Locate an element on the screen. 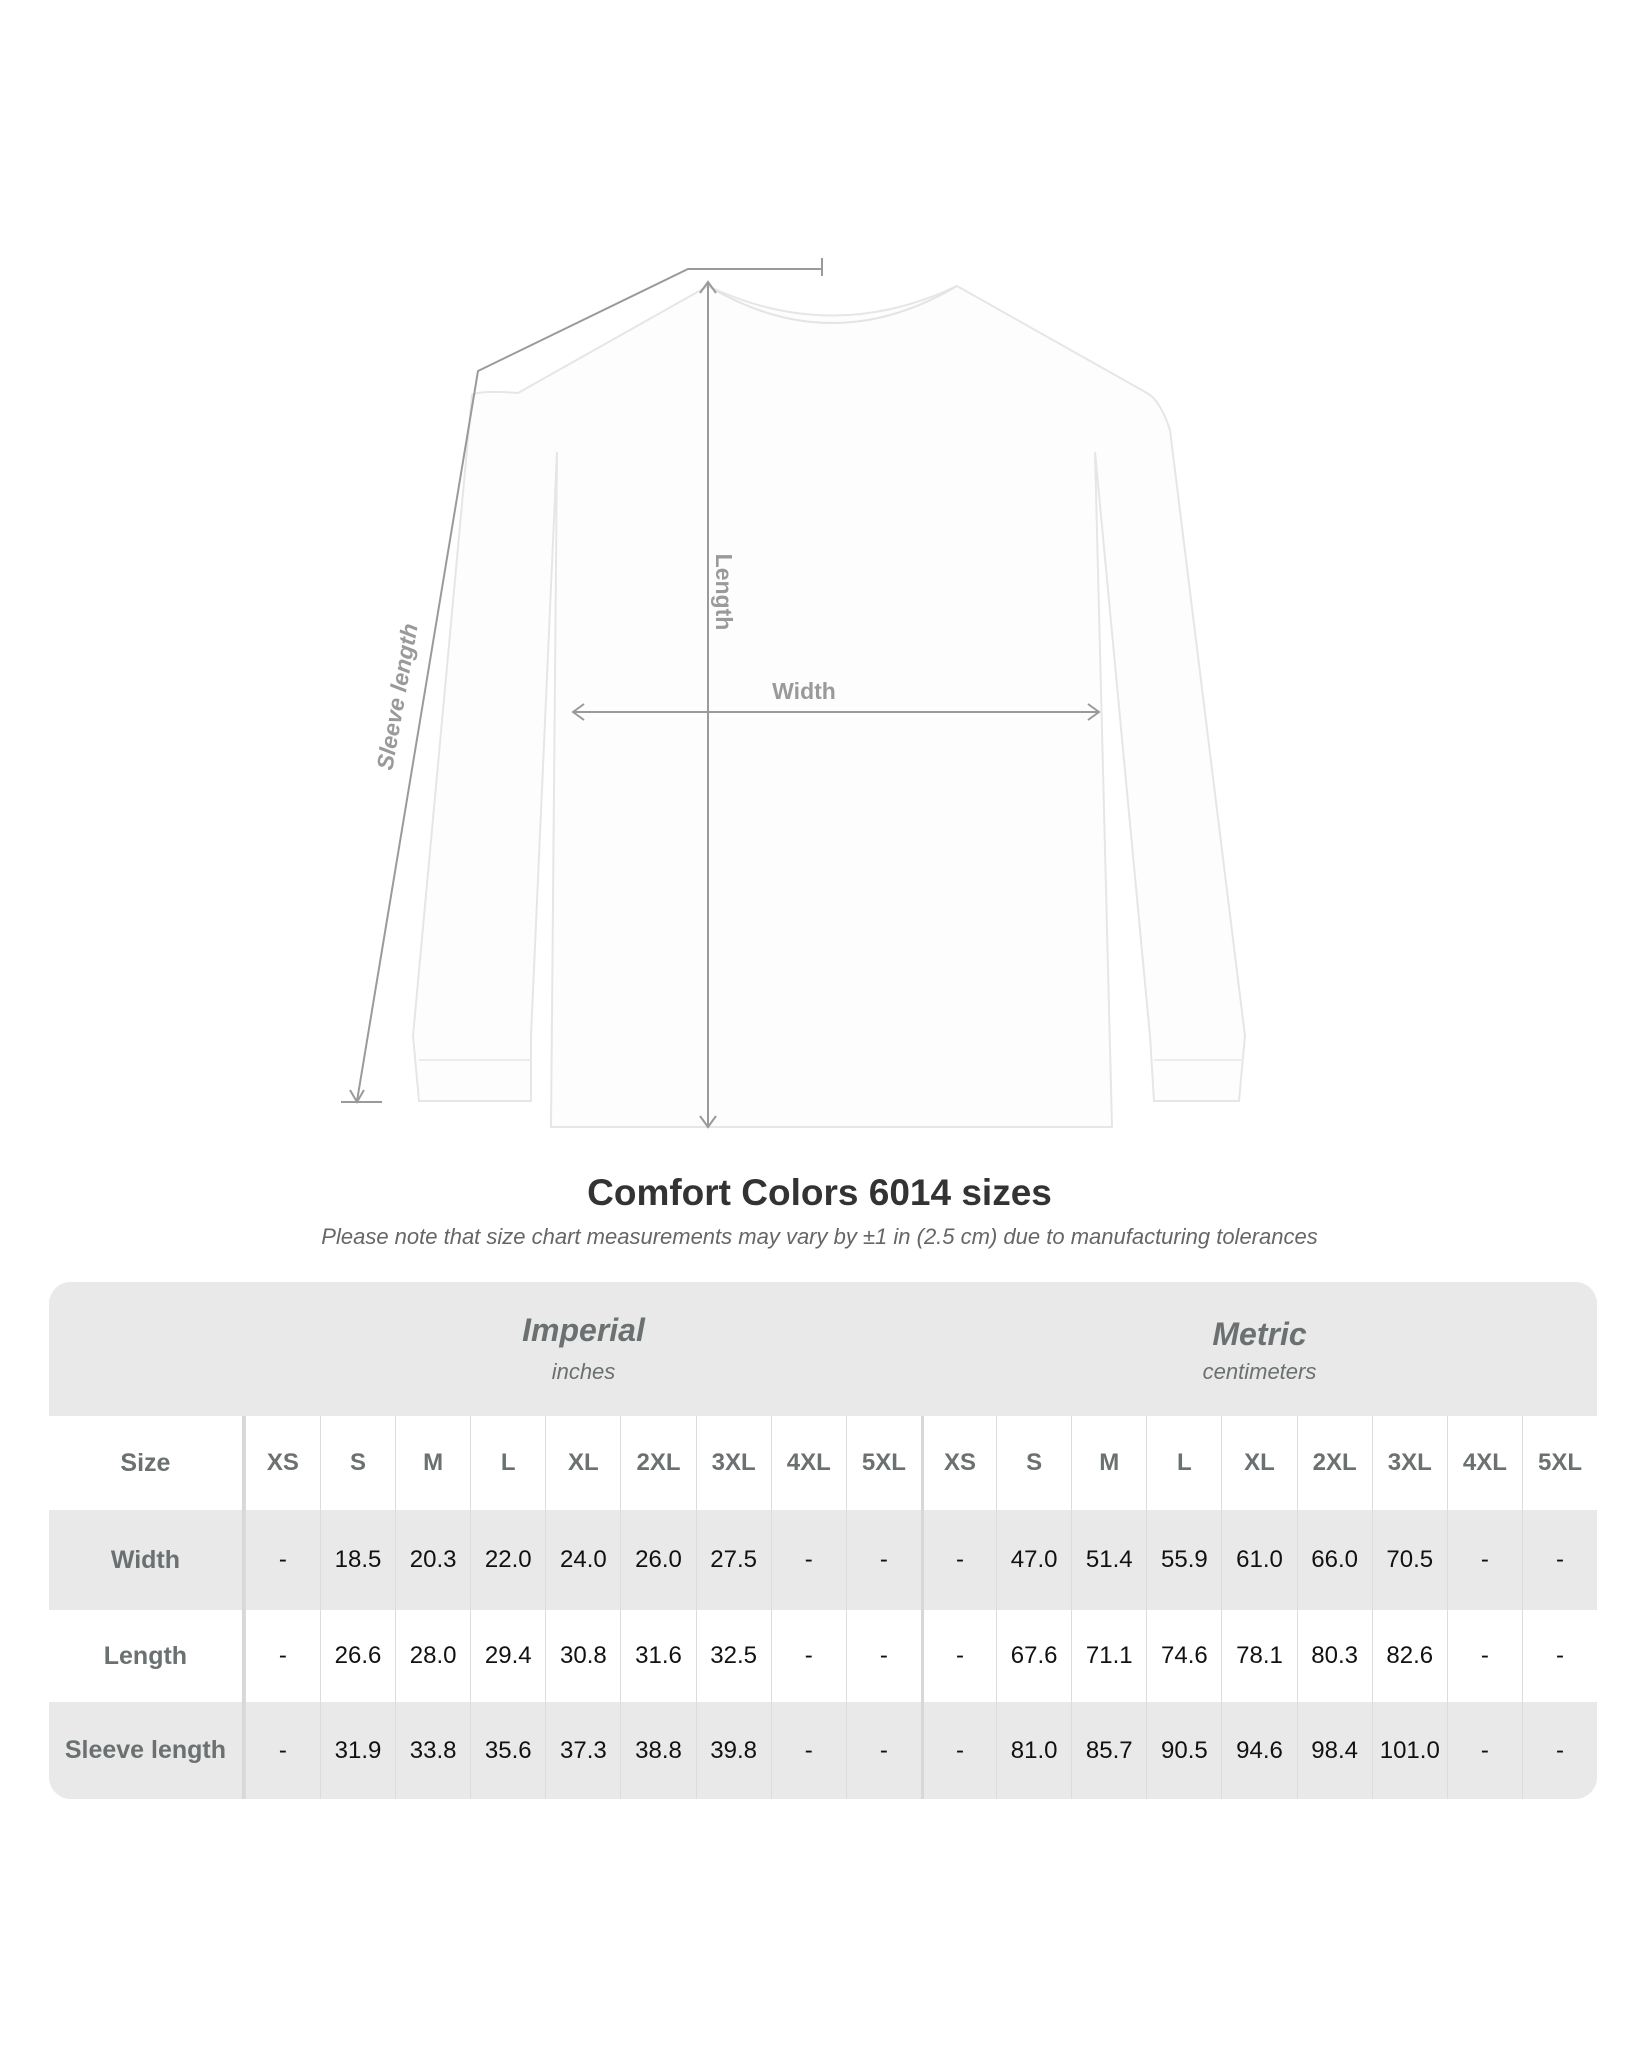 This screenshot has height=2048, width=1639. imperial-value-cell: 31.9 is located at coordinates (357, 1750).